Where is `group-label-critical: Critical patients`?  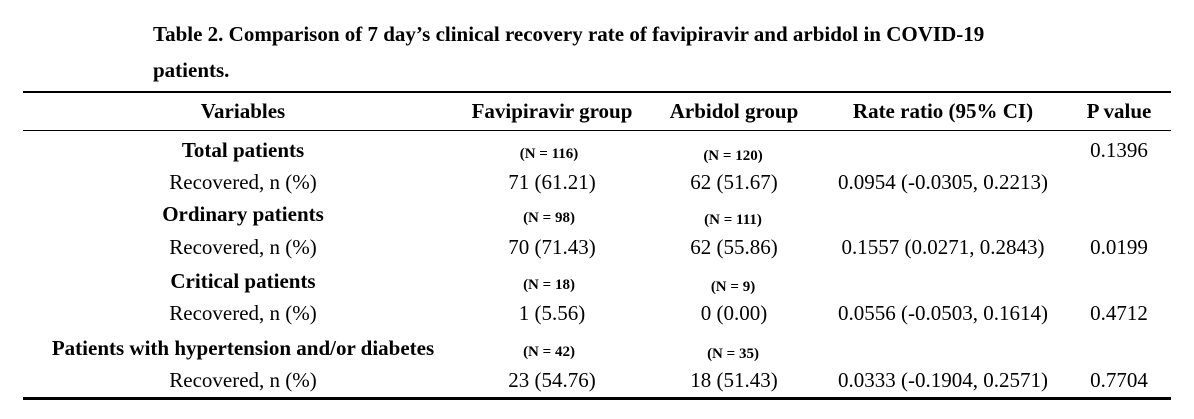
group-label-critical: Critical patients is located at coordinates (243, 281).